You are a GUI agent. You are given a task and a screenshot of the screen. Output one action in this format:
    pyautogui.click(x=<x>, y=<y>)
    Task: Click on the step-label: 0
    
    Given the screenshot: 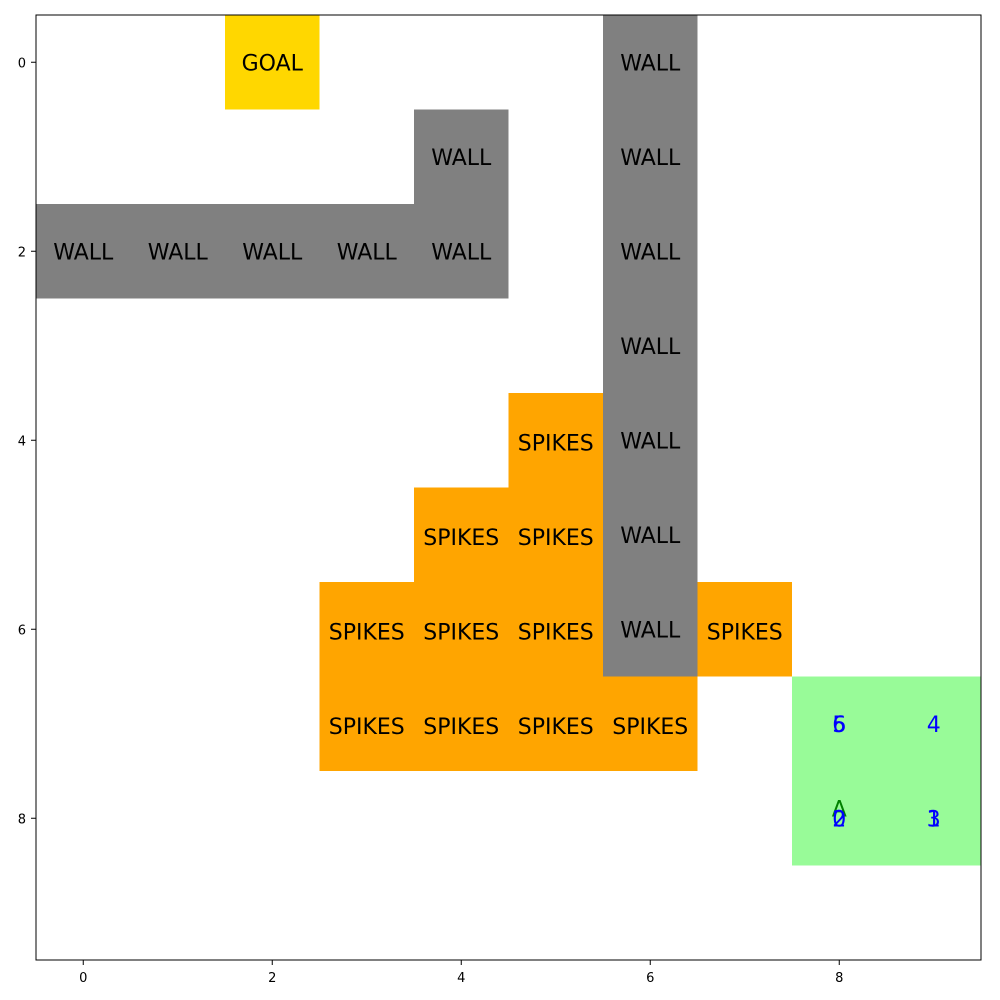 What is the action you would take?
    pyautogui.click(x=839, y=819)
    